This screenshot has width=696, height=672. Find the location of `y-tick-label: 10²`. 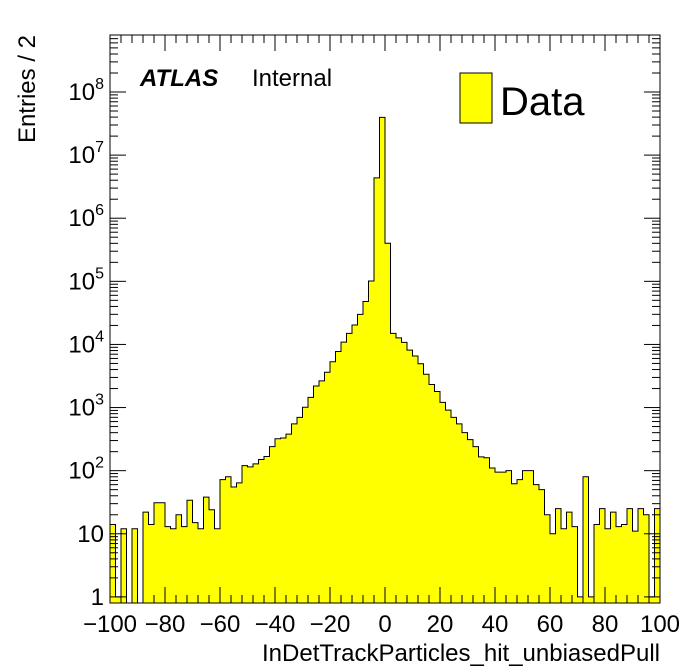

y-tick-label: 10² is located at coordinates (86, 470).